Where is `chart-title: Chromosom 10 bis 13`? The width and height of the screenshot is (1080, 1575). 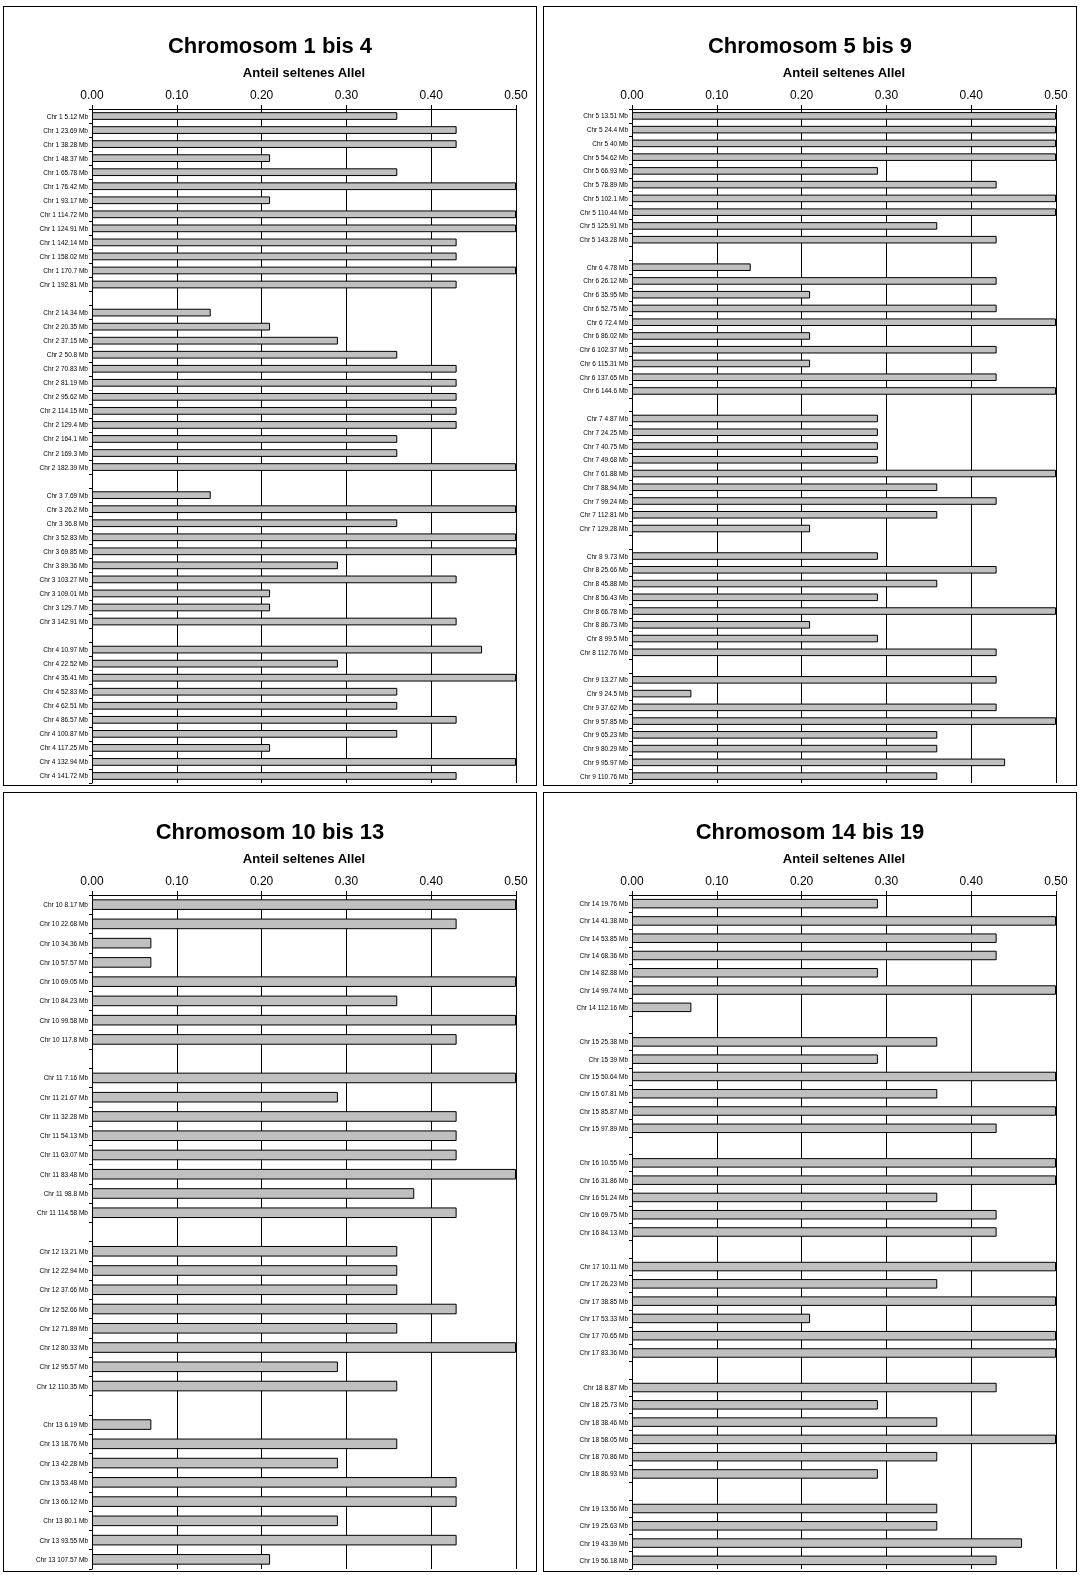 chart-title: Chromosom 10 bis 13 is located at coordinates (270, 831).